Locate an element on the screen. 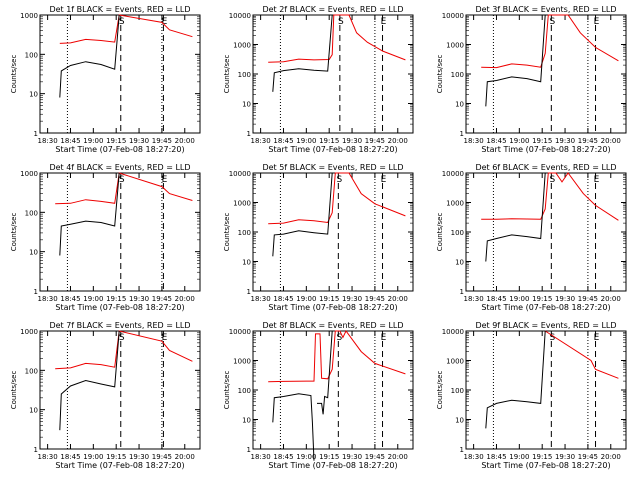  chart-title: Det 6f BLACK = Events, RED = LLD is located at coordinates (545, 167).